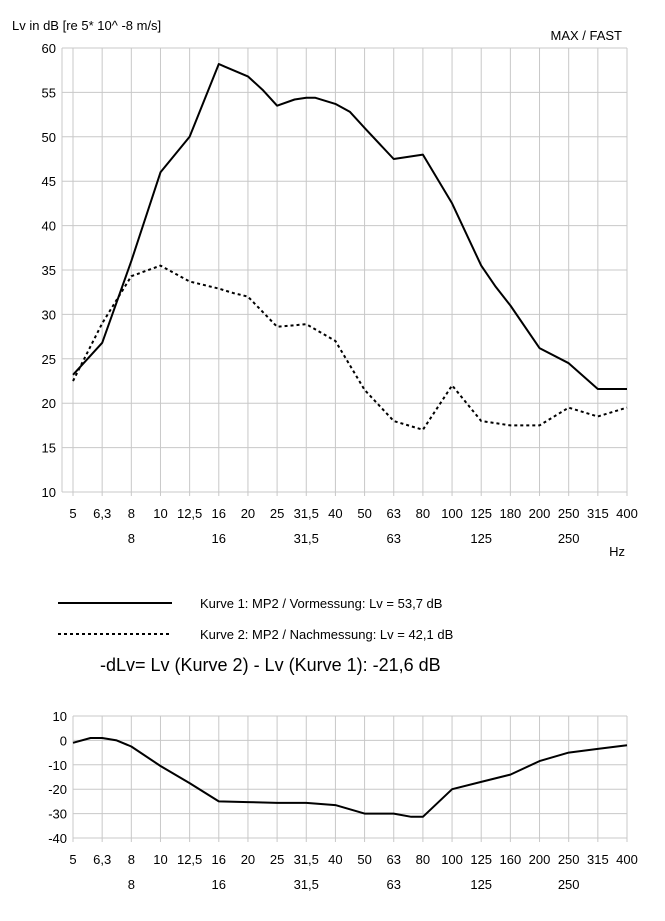 The image size is (665, 921). I want to click on x-tick-label: 180, so click(511, 513).